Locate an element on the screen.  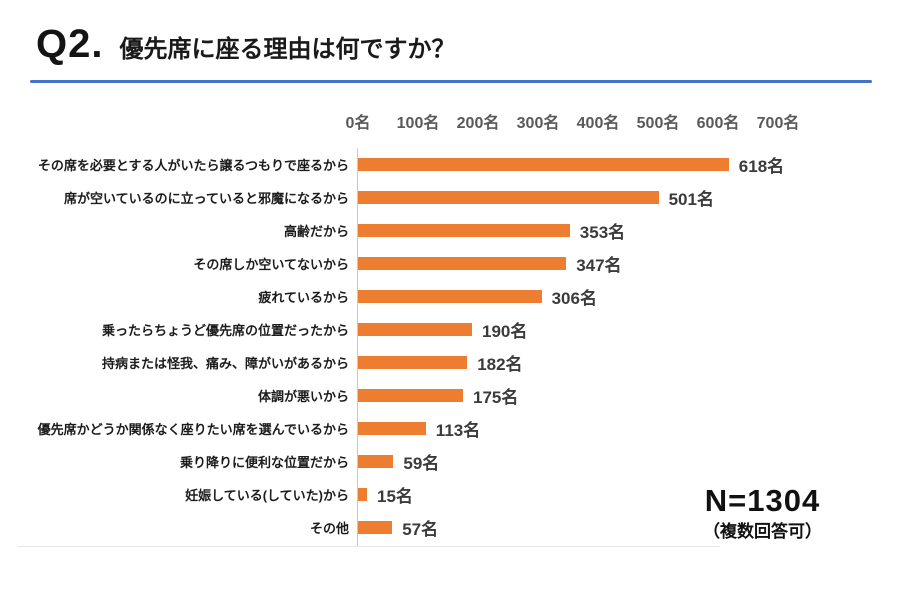
sample-annotation: N=1304 （複数回答可） is located at coordinates (762, 512).